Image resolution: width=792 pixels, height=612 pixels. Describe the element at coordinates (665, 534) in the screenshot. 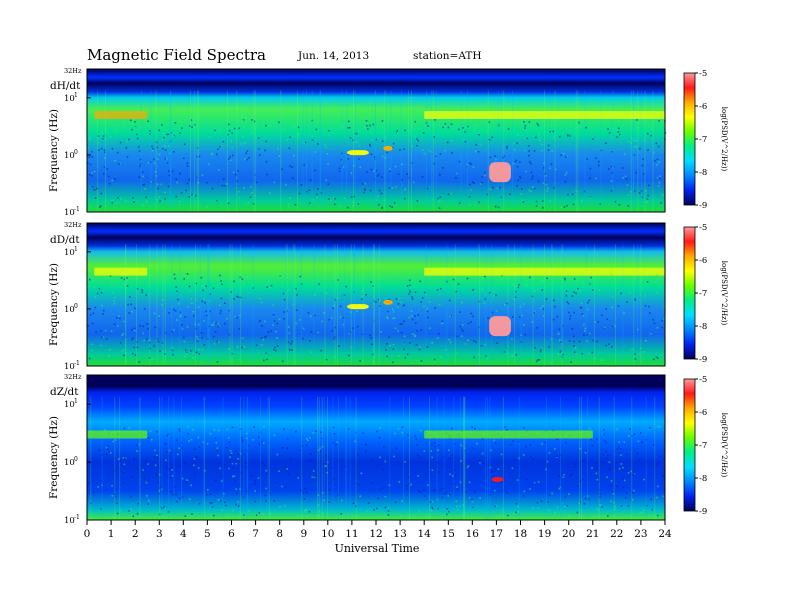

I see `x-tick-label: 24` at that location.